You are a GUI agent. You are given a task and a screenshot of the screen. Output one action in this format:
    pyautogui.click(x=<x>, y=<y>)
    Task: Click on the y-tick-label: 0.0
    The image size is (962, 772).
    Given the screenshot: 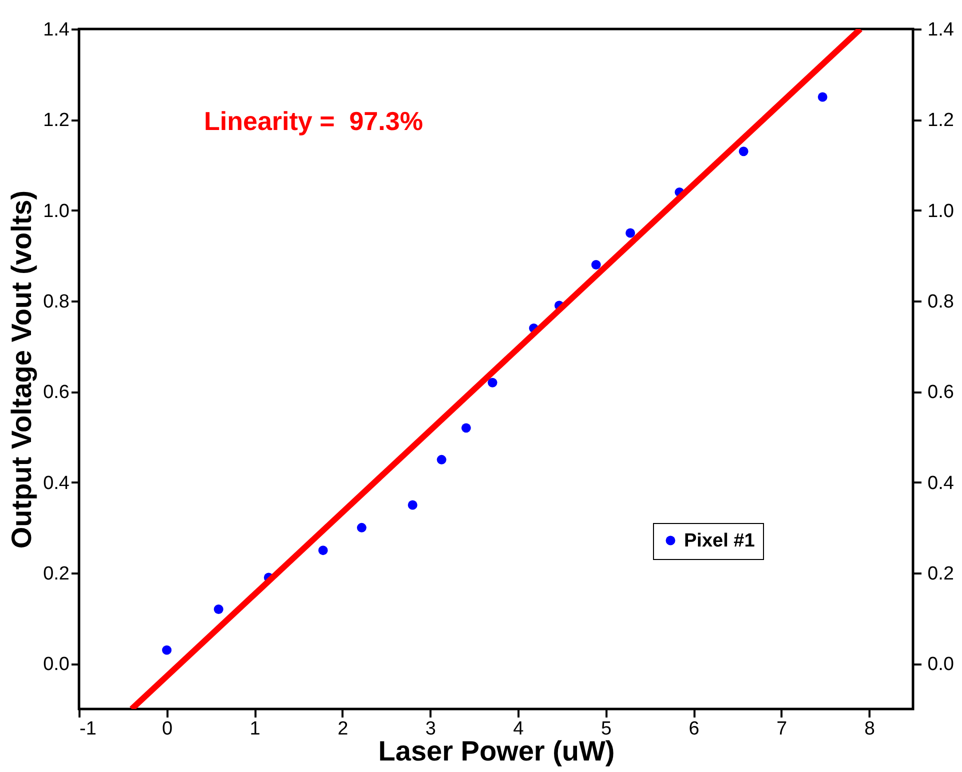 What is the action you would take?
    pyautogui.click(x=56, y=665)
    